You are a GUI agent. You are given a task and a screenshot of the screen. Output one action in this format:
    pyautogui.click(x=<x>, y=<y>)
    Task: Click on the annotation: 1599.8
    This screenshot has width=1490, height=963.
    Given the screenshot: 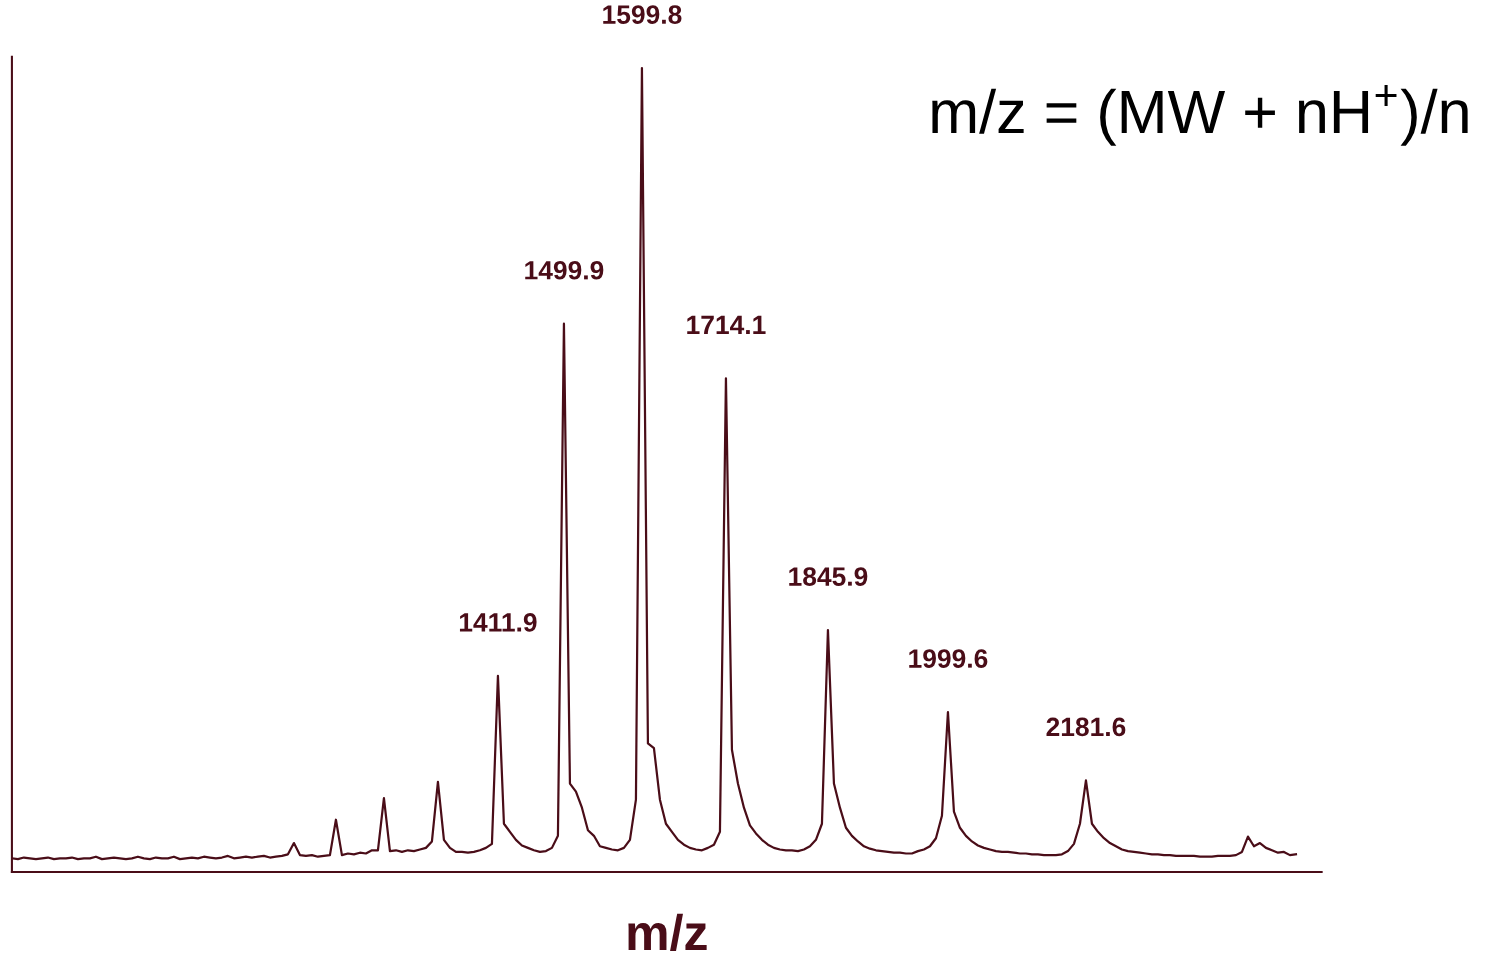 What is the action you would take?
    pyautogui.click(x=642, y=14)
    